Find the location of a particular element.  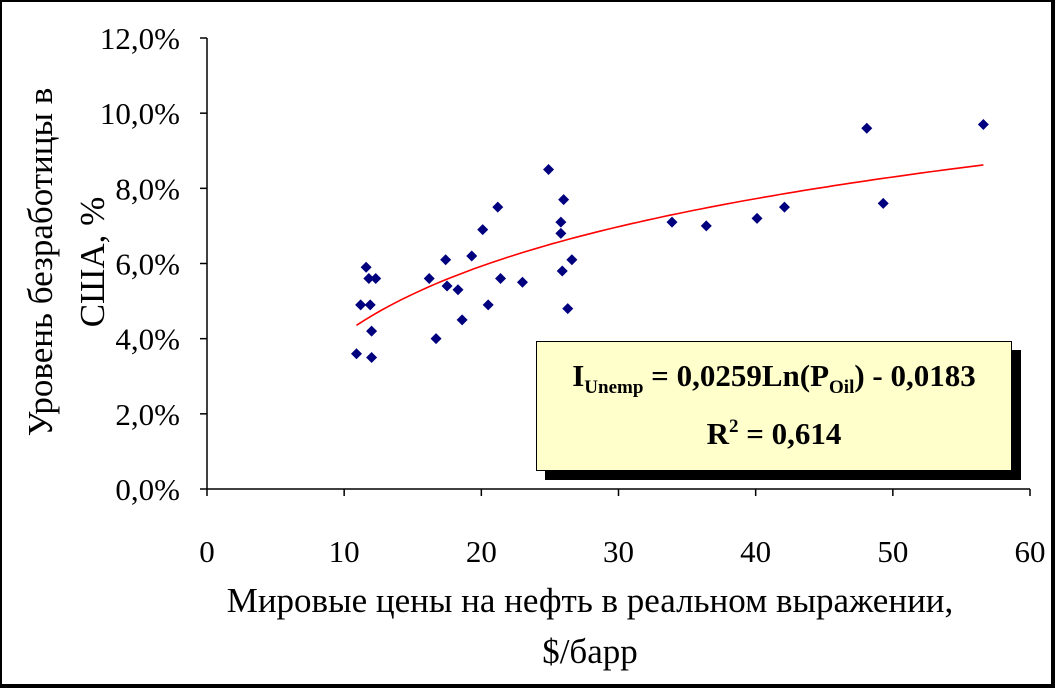

r2-superscript: 2 is located at coordinates (733, 426).